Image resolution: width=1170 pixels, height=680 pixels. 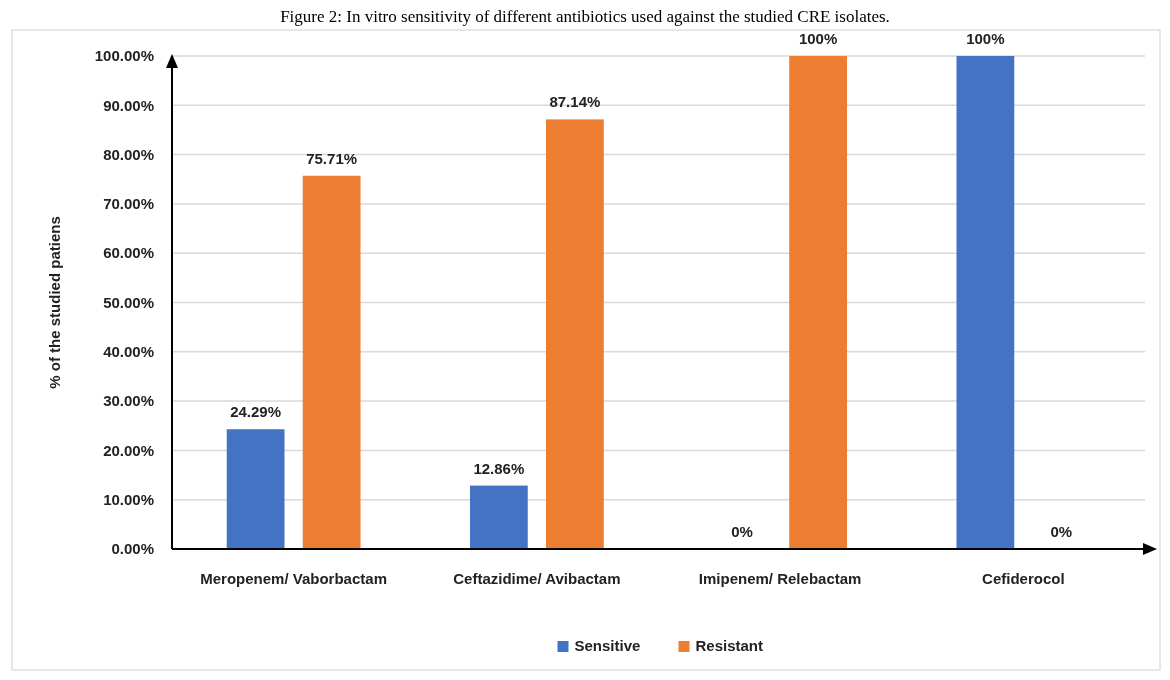 I want to click on y-tick-label: 70.00%, so click(x=128, y=204).